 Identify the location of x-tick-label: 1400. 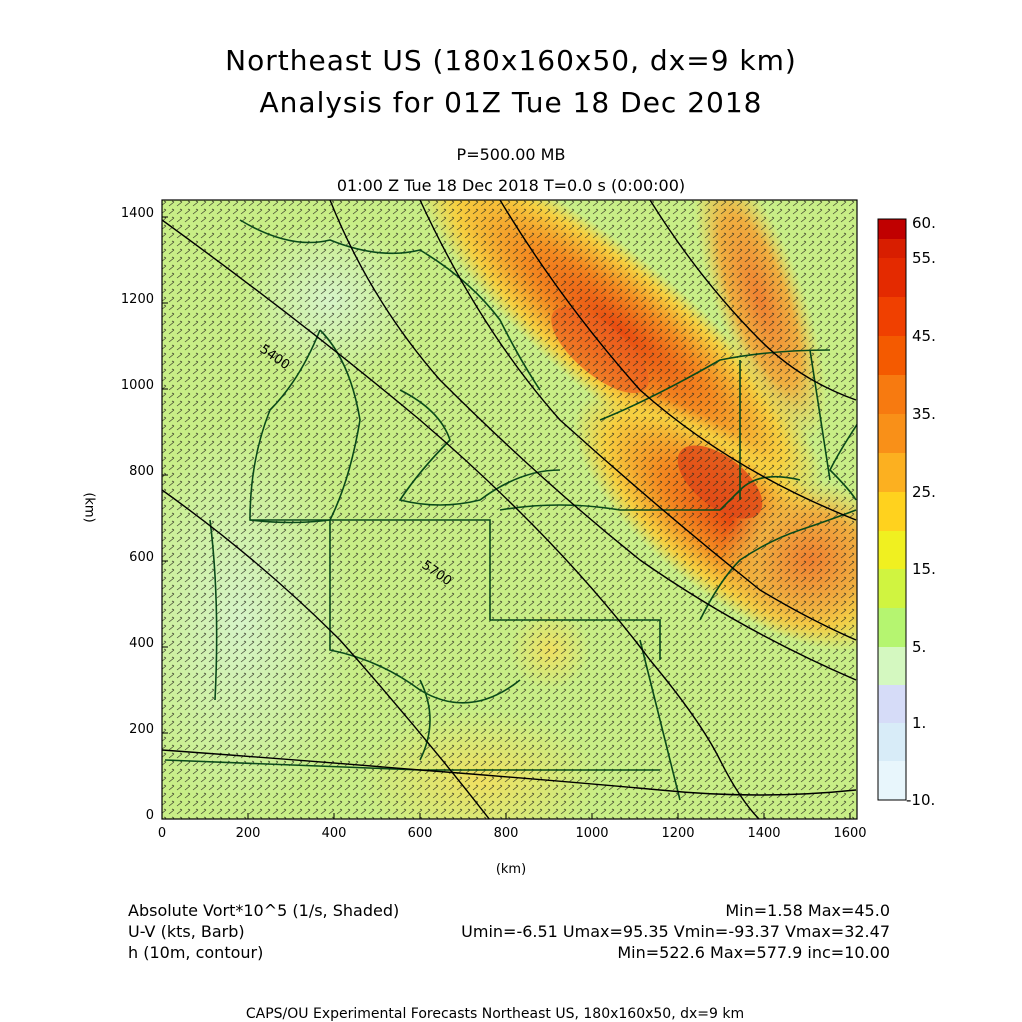
(764, 833).